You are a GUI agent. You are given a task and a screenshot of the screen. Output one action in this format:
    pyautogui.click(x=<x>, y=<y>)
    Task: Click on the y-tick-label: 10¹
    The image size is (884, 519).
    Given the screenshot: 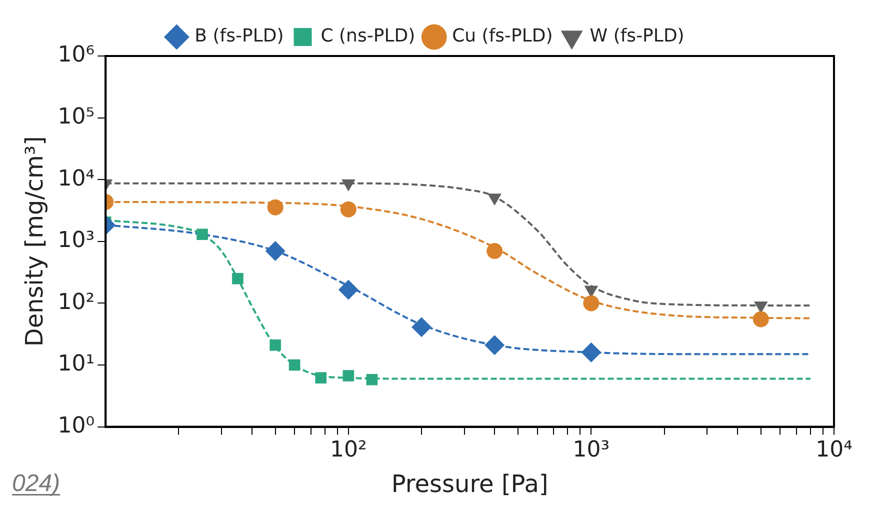 What is the action you would take?
    pyautogui.click(x=76, y=364)
    